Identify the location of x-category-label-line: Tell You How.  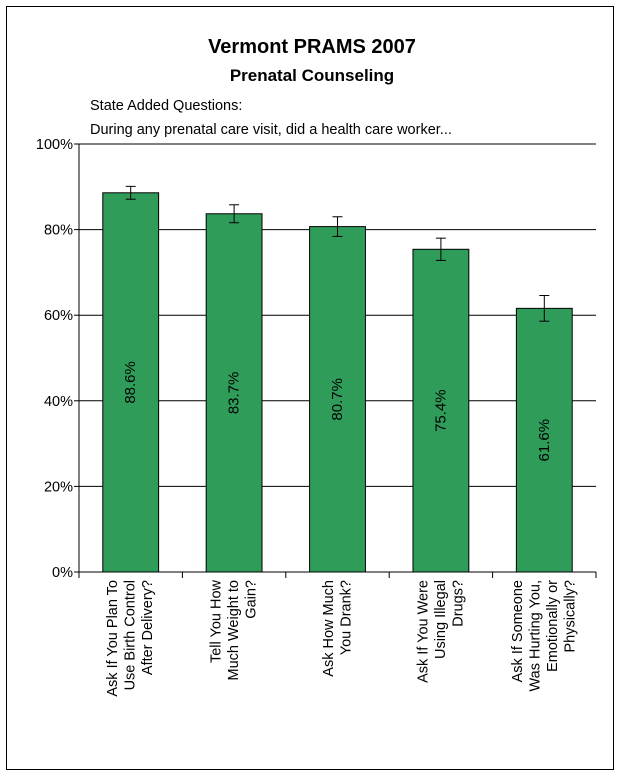
(217, 621).